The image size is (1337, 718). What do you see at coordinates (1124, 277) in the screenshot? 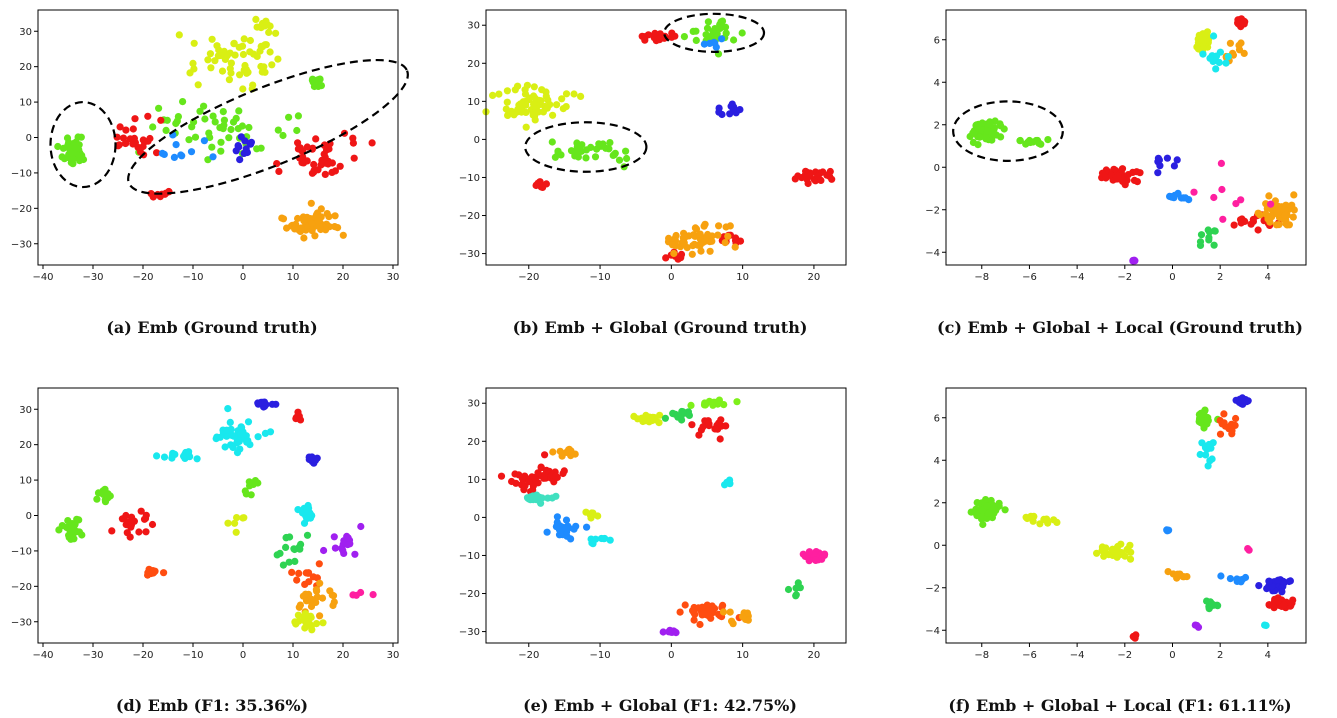
I see `x-tick-label: −2` at bounding box center [1124, 277].